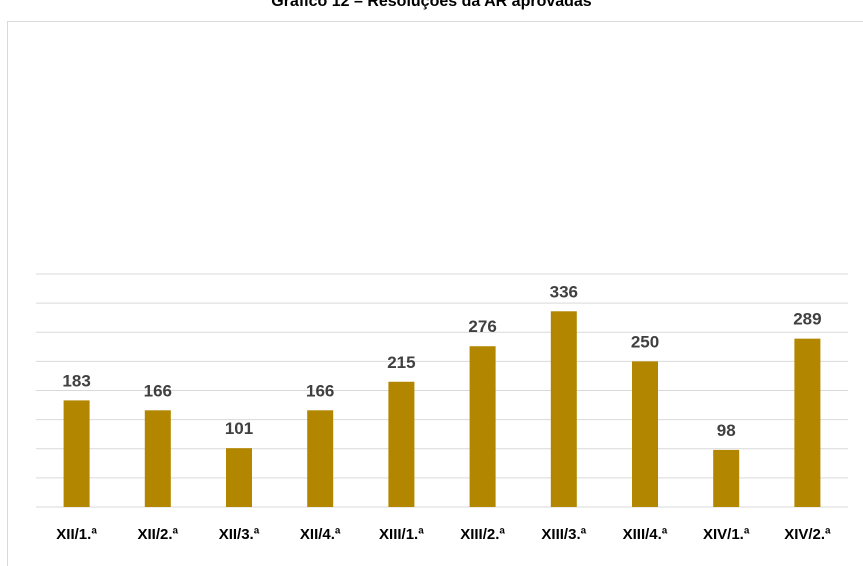  Describe the element at coordinates (401, 534) in the screenshot. I see `x-tick-label-4: XIII/1.ª` at that location.